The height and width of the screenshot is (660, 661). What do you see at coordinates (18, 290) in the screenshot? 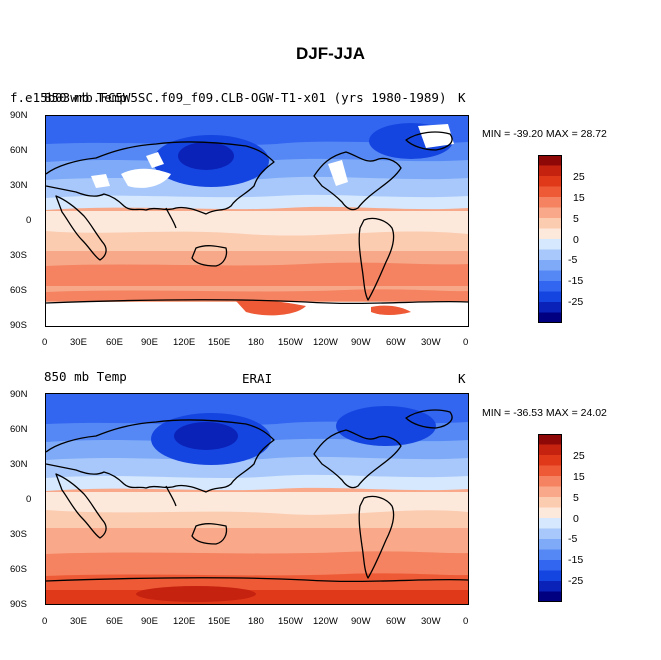
I see `panel1-lat-tick: 60S` at bounding box center [18, 290].